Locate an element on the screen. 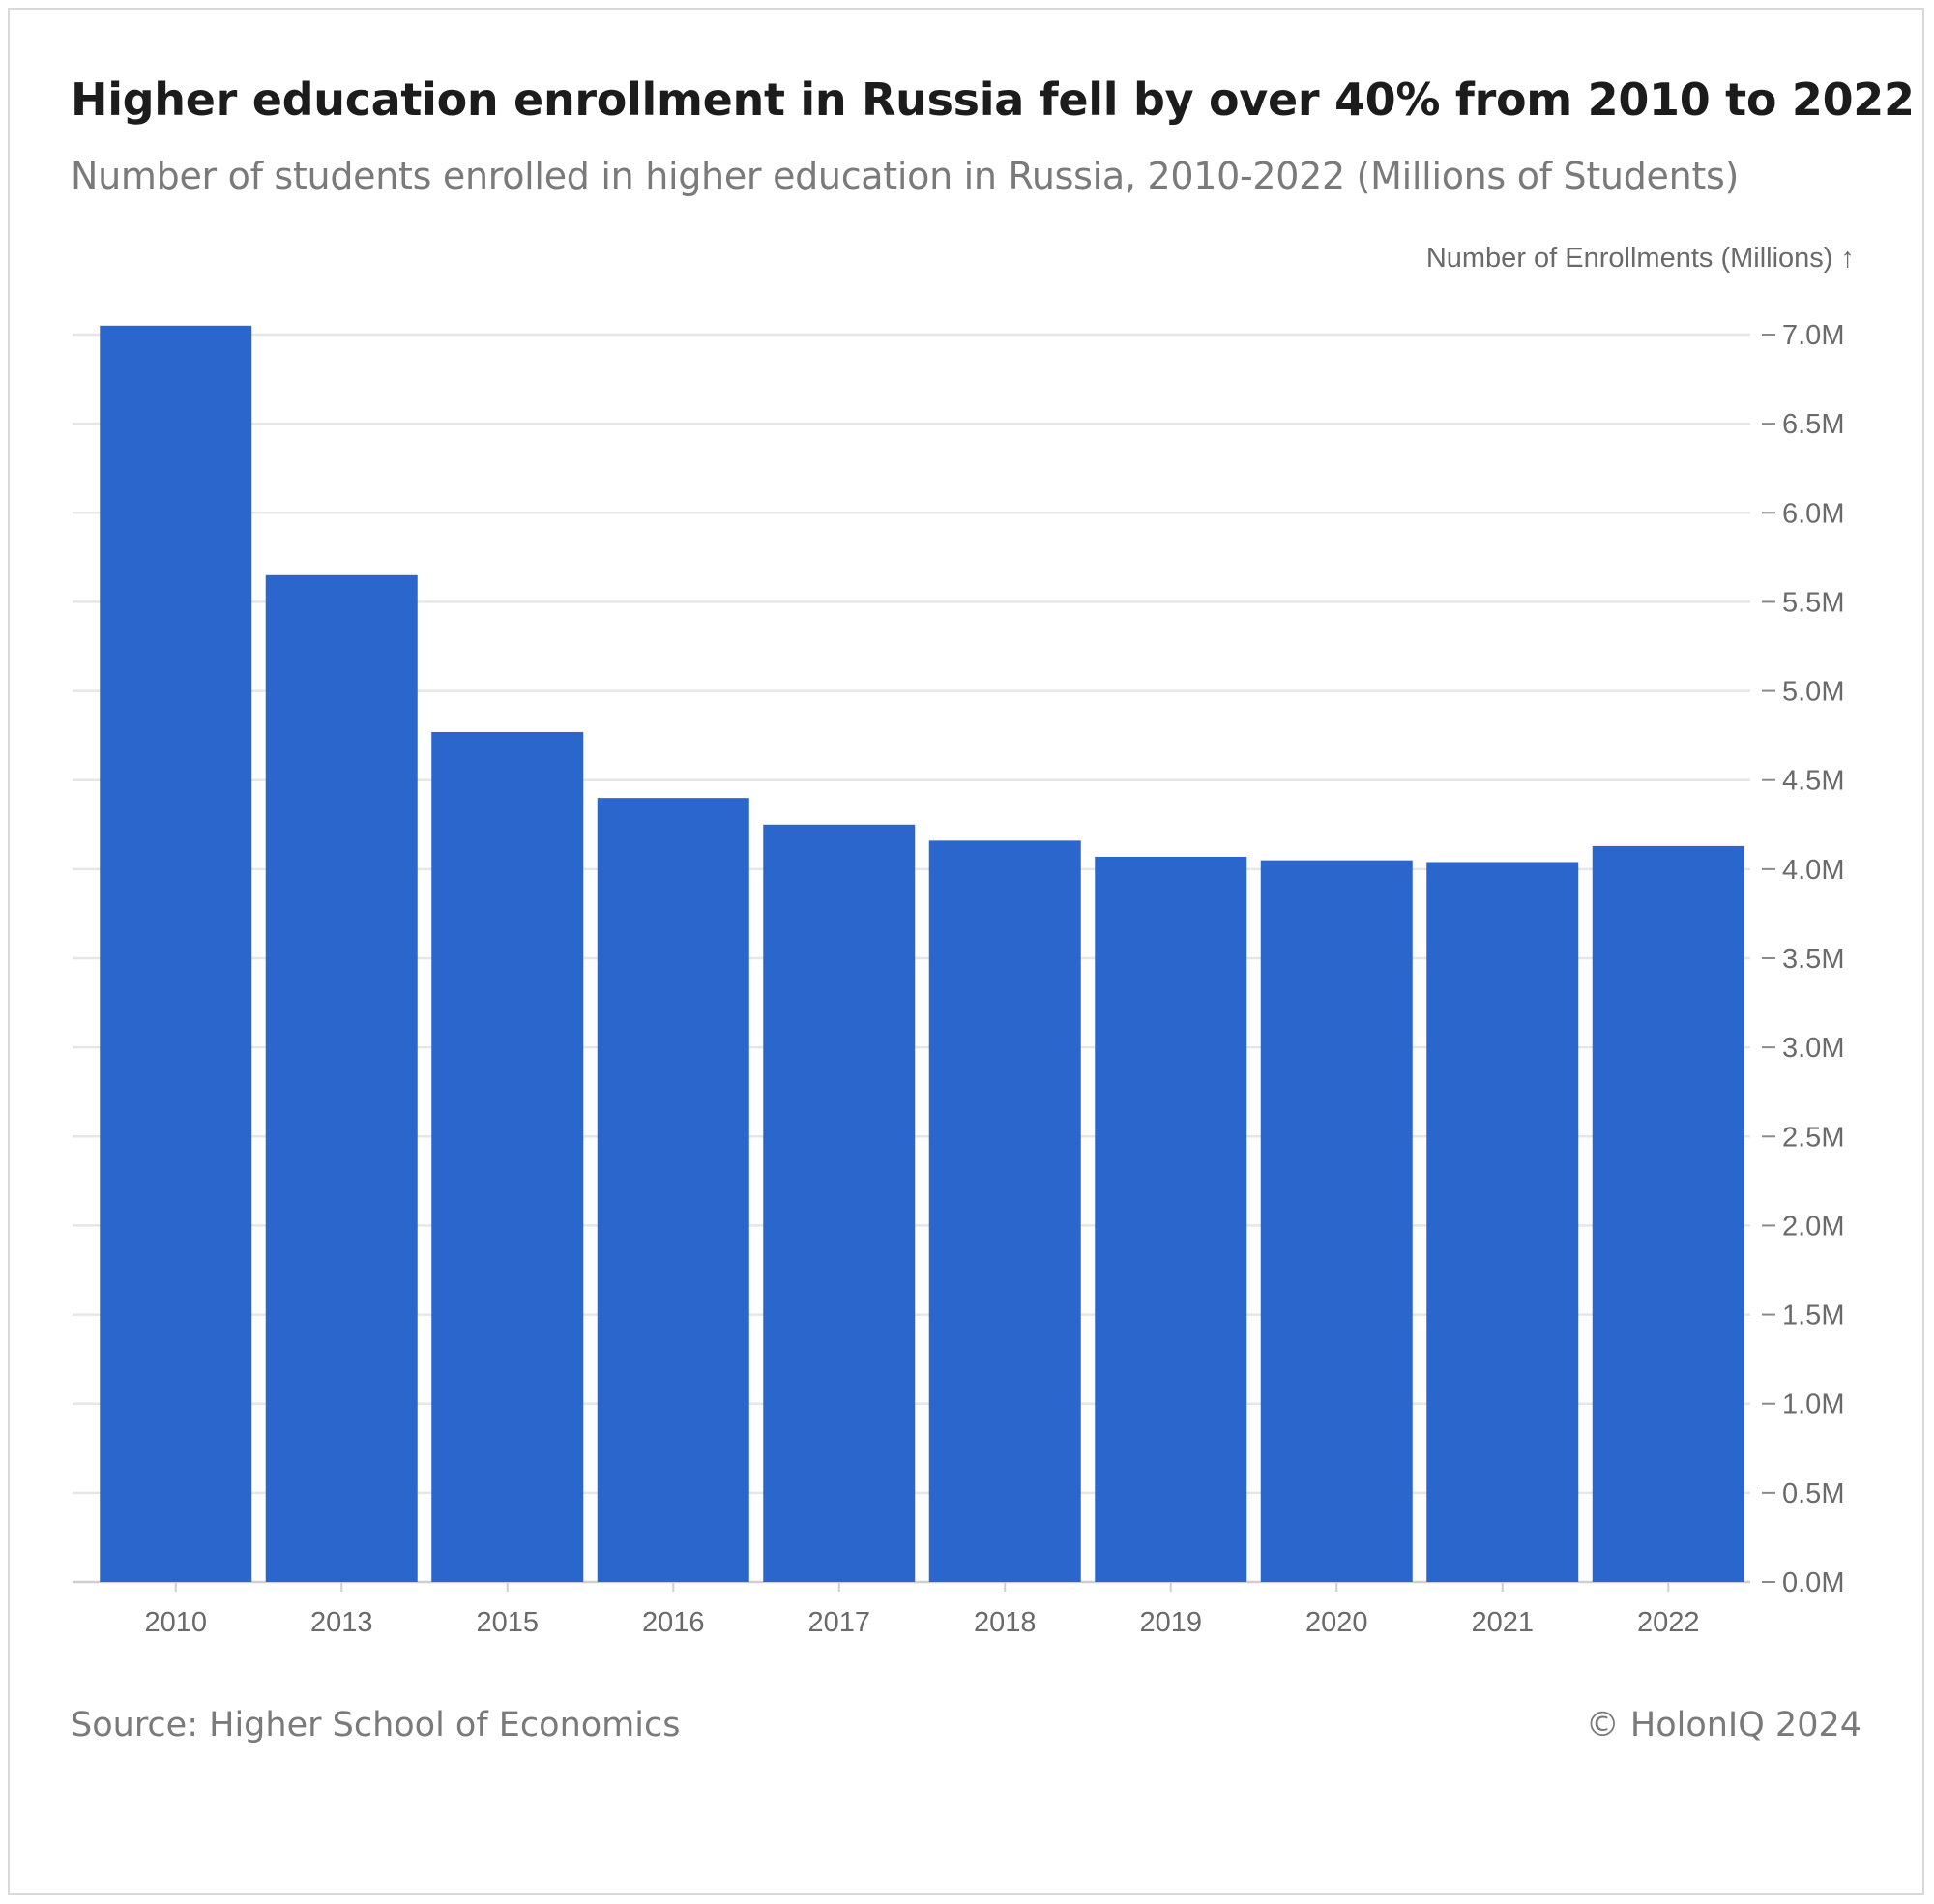 This screenshot has height=1904, width=1934. y-tick-label: 7.0M is located at coordinates (1813, 336).